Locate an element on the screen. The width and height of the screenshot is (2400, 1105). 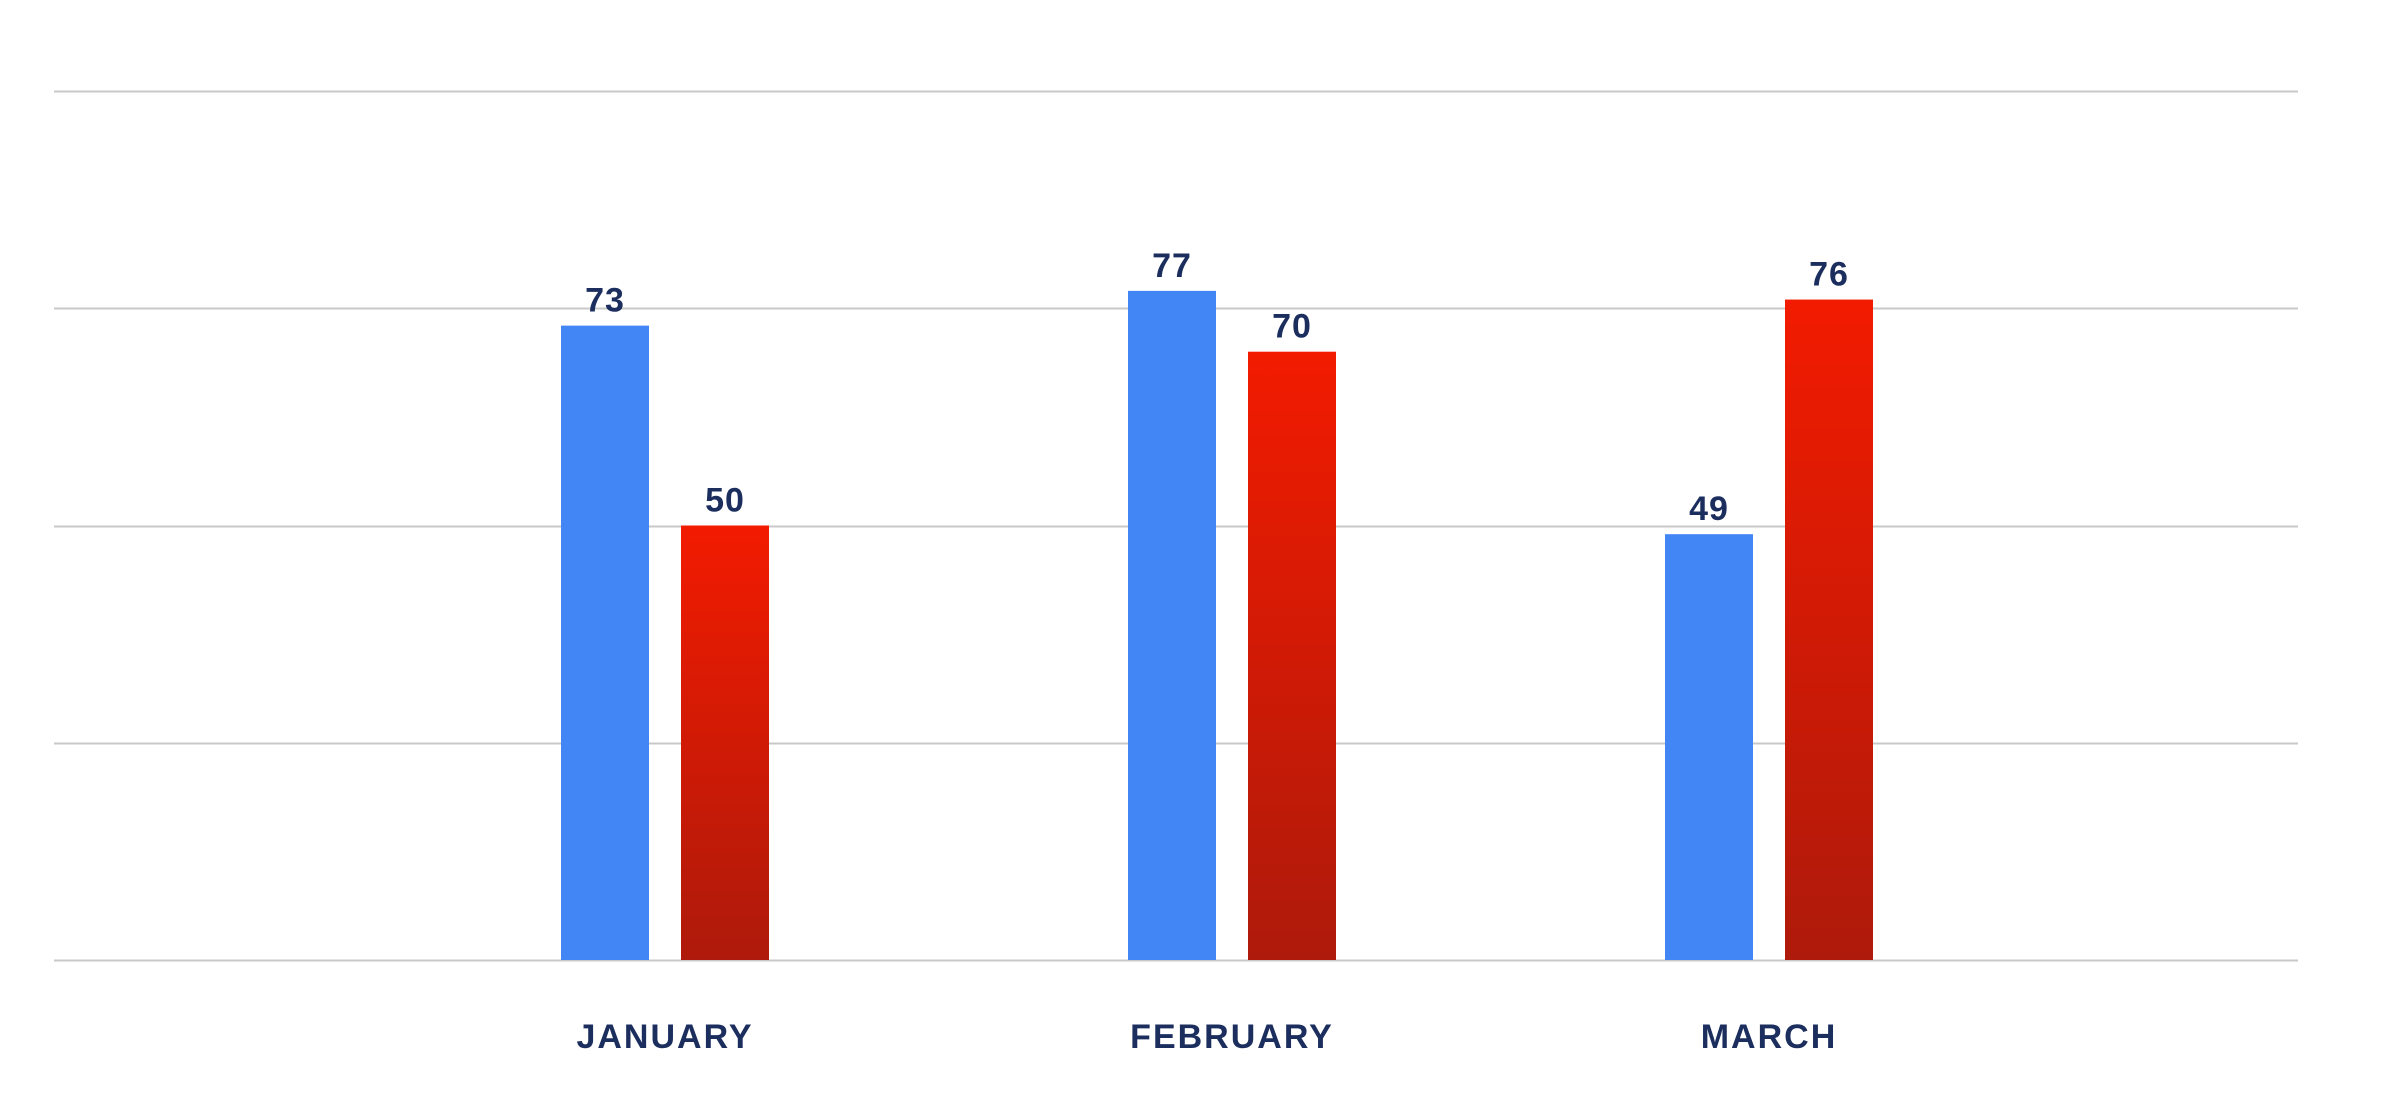
category-label-march: MARCH is located at coordinates (1769, 1037).